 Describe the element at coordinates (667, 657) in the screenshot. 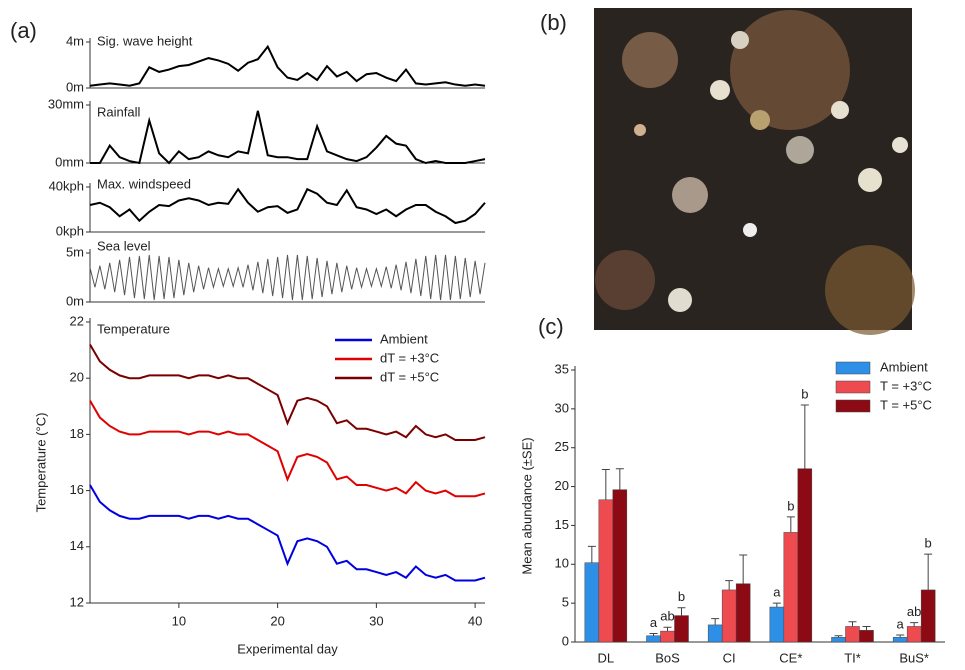

I see `x-tick-label: BoS` at that location.